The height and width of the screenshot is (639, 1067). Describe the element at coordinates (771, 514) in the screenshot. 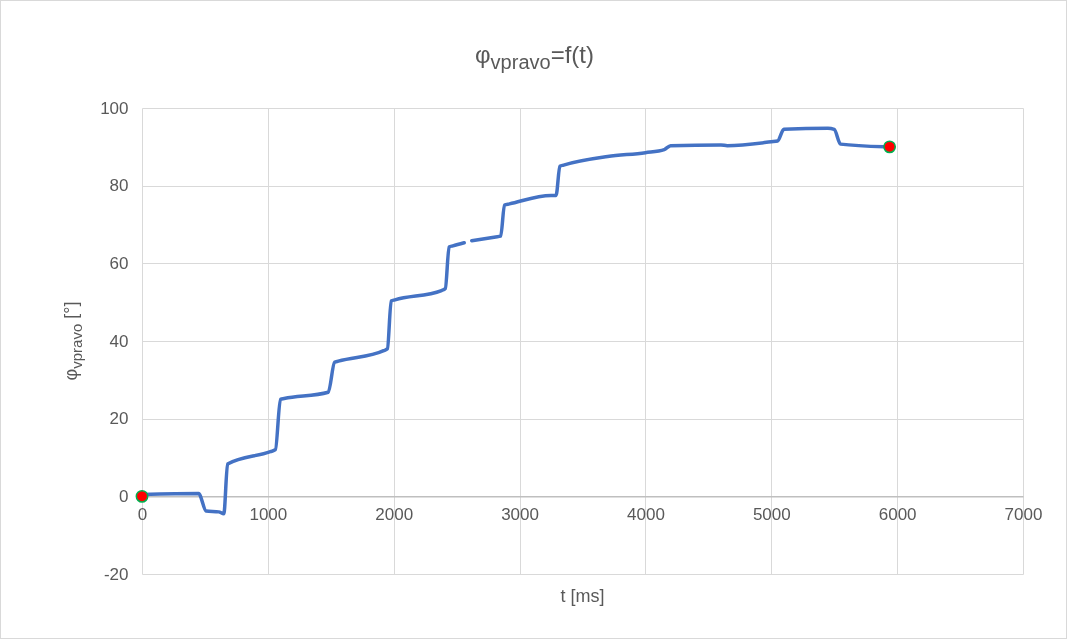

I see `x-tick-label: 5000` at that location.